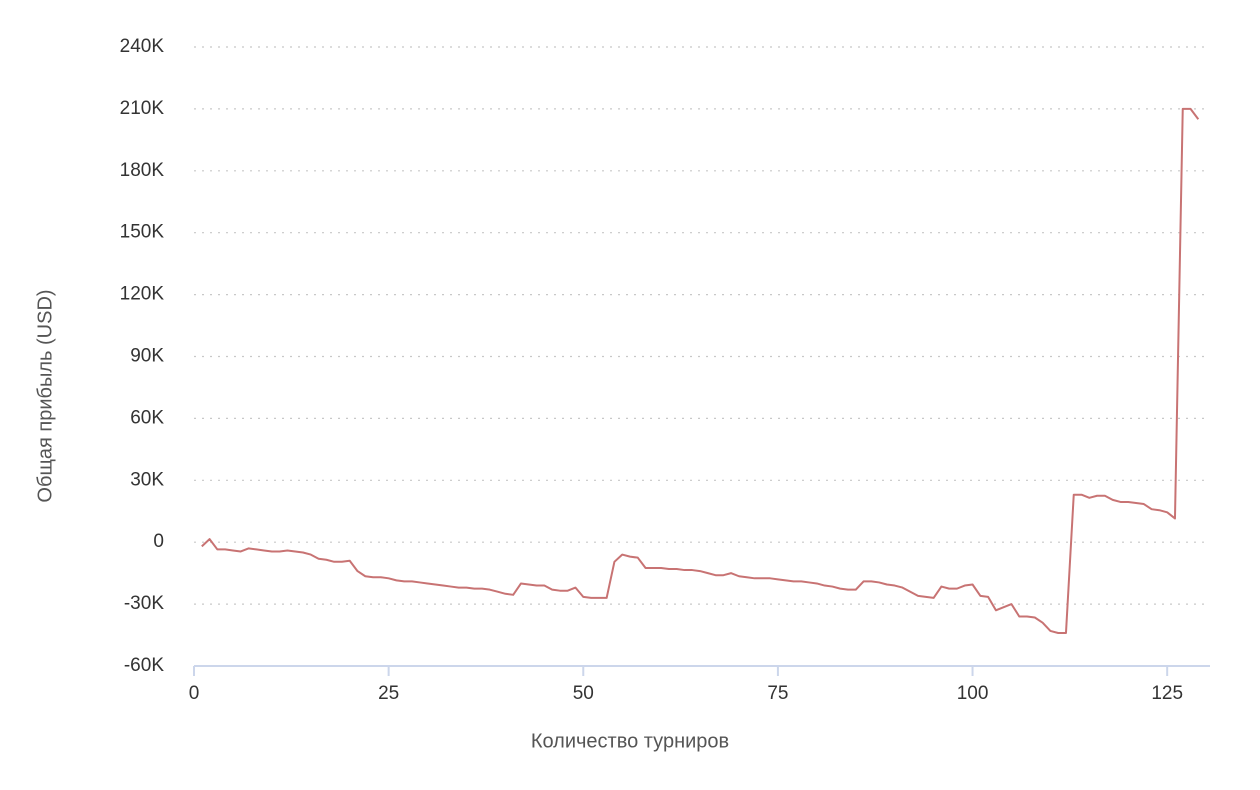 This screenshot has width=1260, height=790. What do you see at coordinates (973, 693) in the screenshot?
I see `x-tick-label: 100` at bounding box center [973, 693].